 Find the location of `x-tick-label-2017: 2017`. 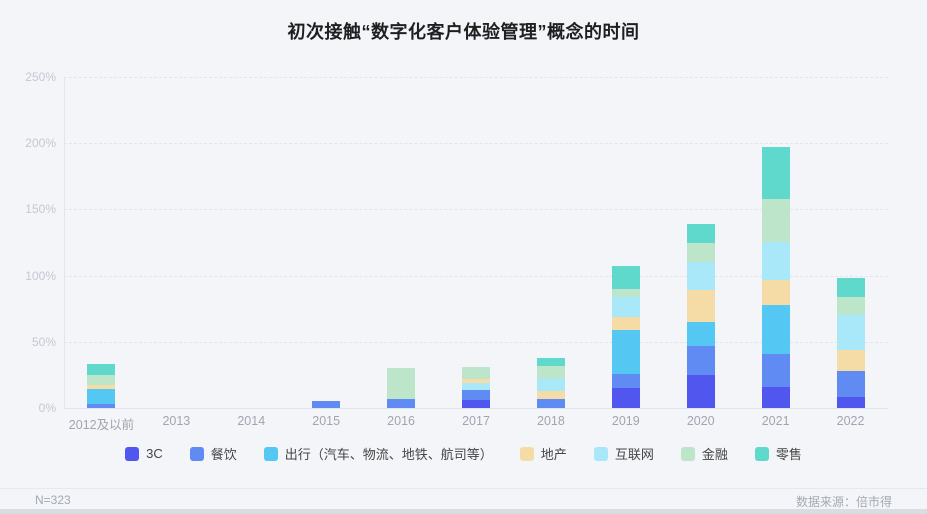

x-tick-label-2017: 2017 is located at coordinates (476, 421).